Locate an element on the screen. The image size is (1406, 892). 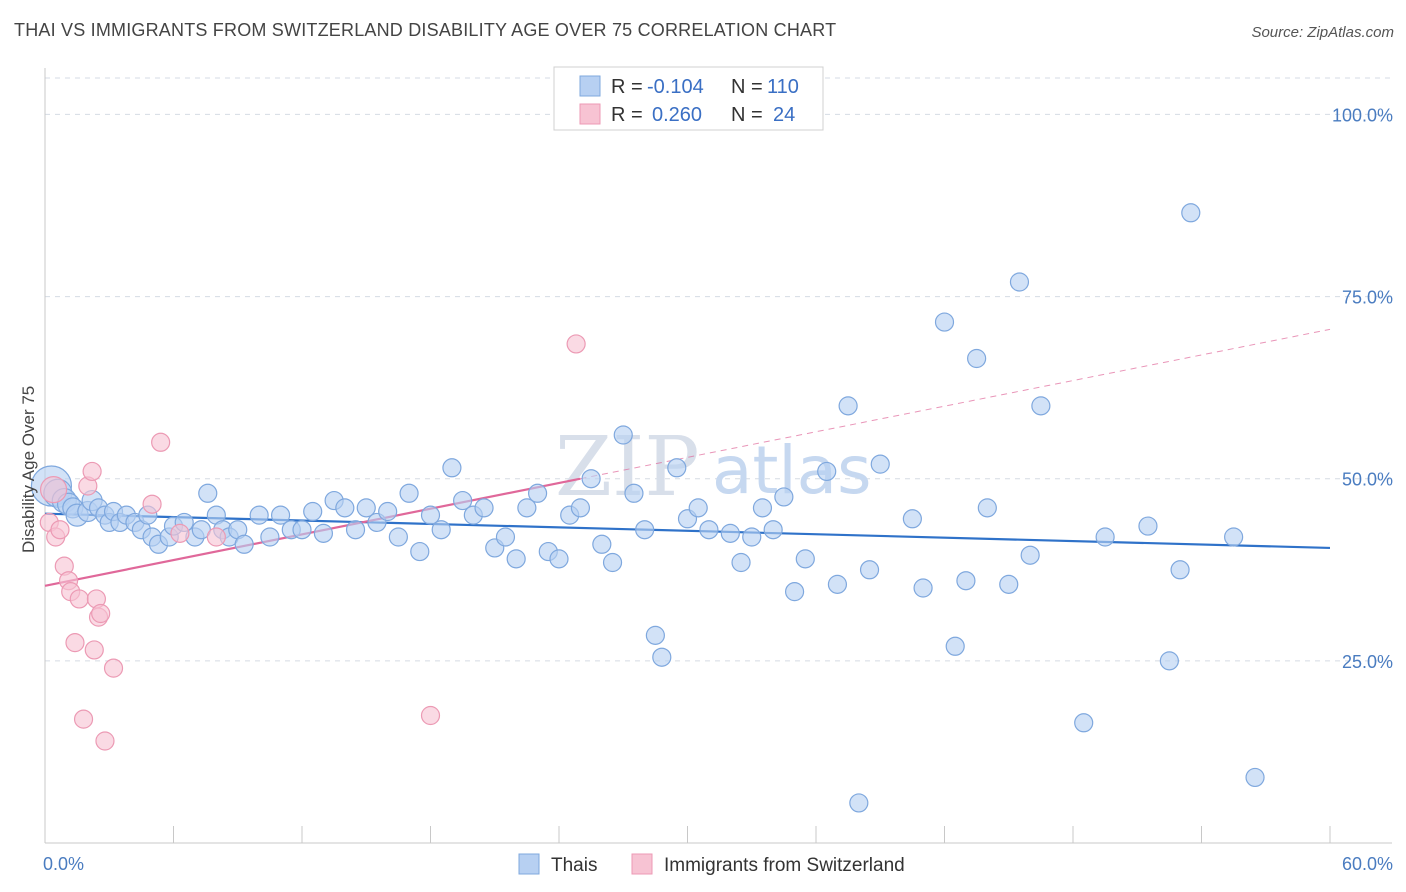
series-label-thais: Thais is located at coordinates (574, 865).